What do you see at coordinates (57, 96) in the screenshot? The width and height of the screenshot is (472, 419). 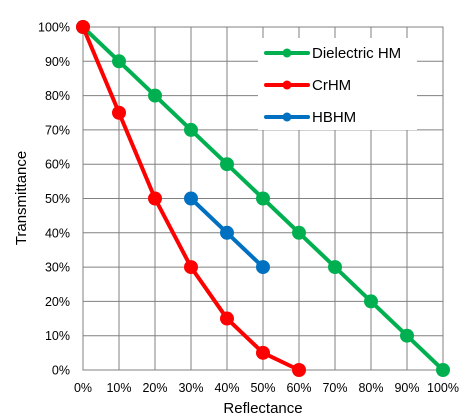 I see `y-tick-label: 80%` at bounding box center [57, 96].